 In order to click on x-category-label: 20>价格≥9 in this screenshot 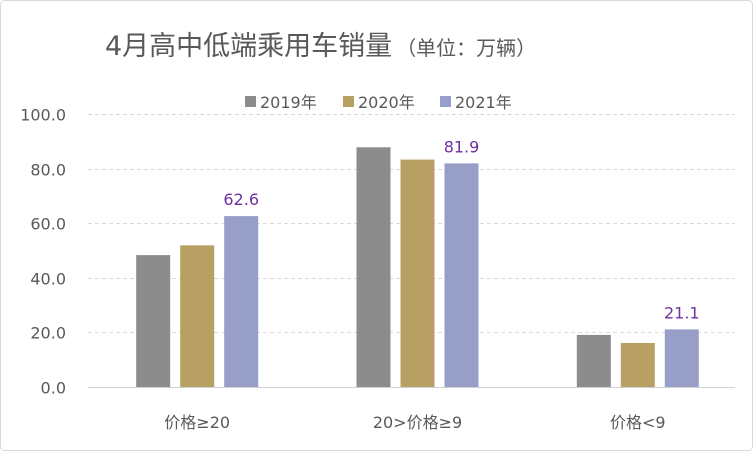, I will do `click(417, 422)`.